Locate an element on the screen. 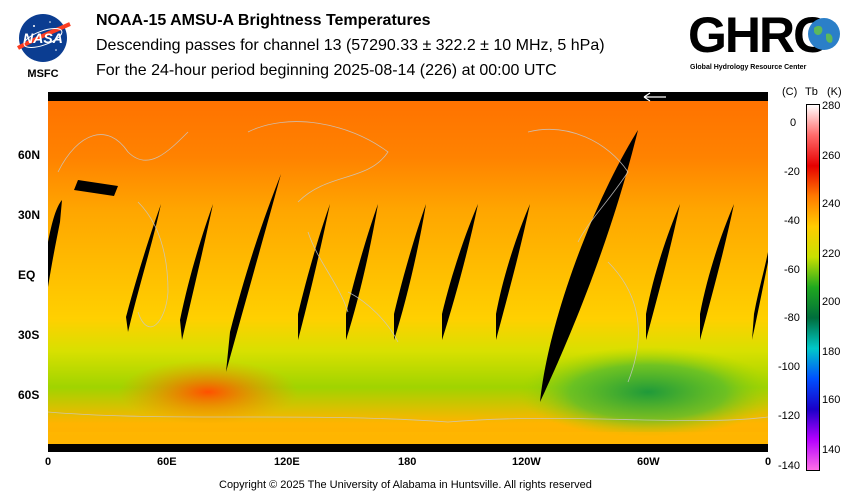  lat-label-30n: 30N is located at coordinates (29, 215).